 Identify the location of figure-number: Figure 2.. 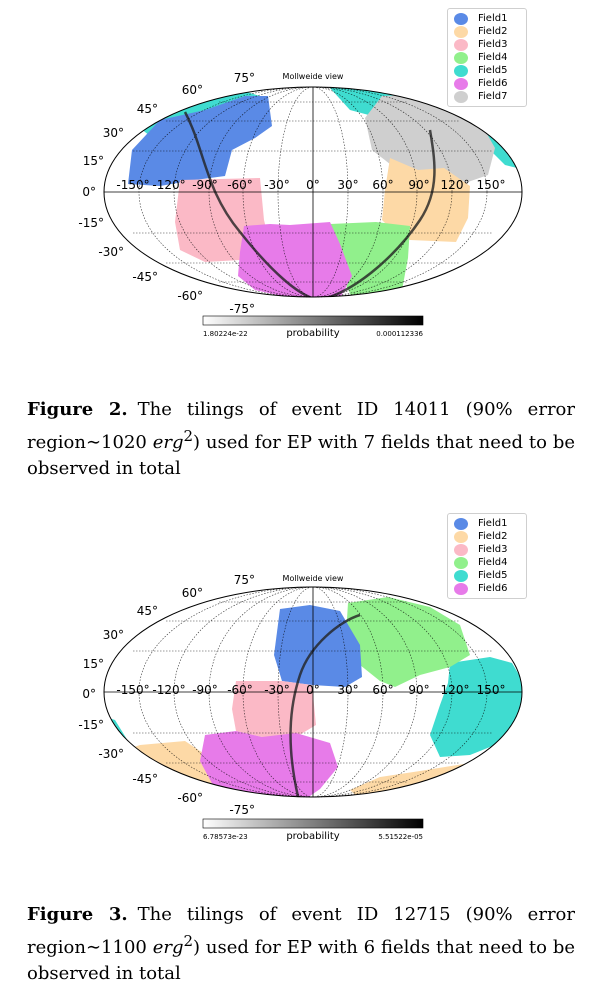
(77, 409).